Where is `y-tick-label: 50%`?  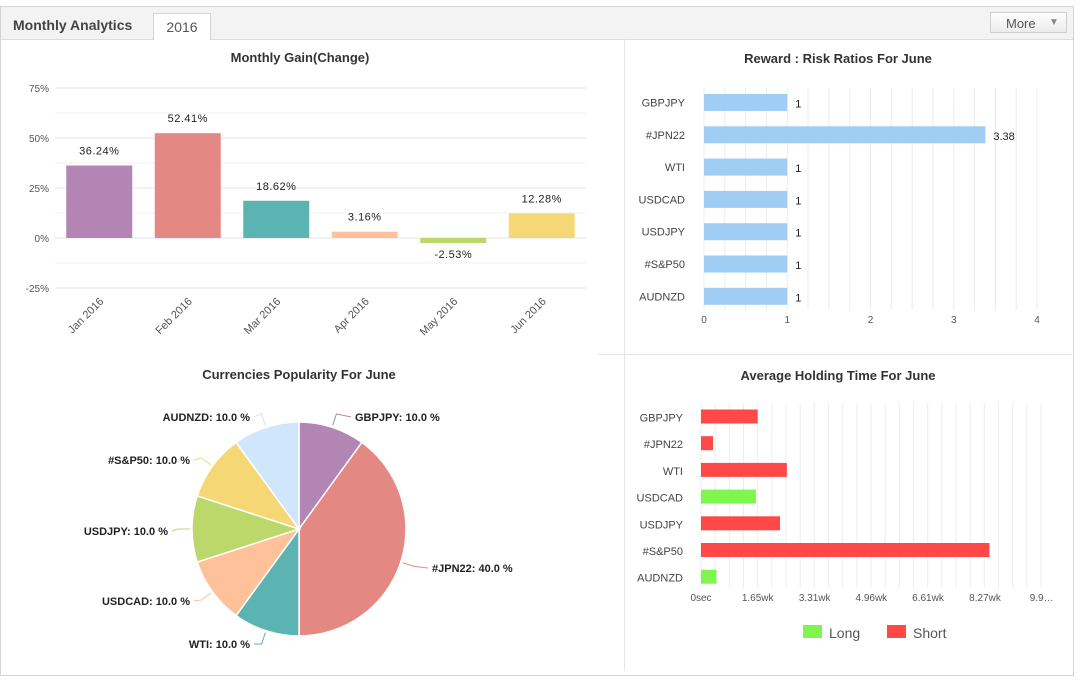
y-tick-label: 50% is located at coordinates (39, 139).